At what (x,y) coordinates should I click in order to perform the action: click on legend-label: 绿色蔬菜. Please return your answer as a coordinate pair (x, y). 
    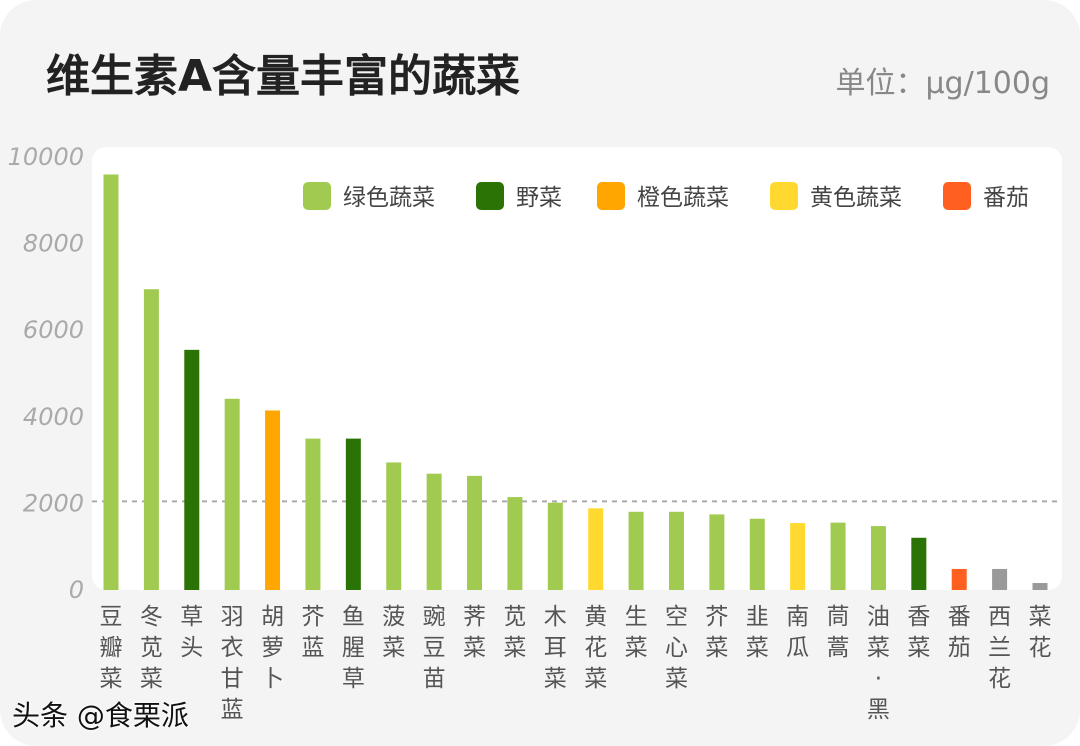
    Looking at the image, I should click on (389, 198).